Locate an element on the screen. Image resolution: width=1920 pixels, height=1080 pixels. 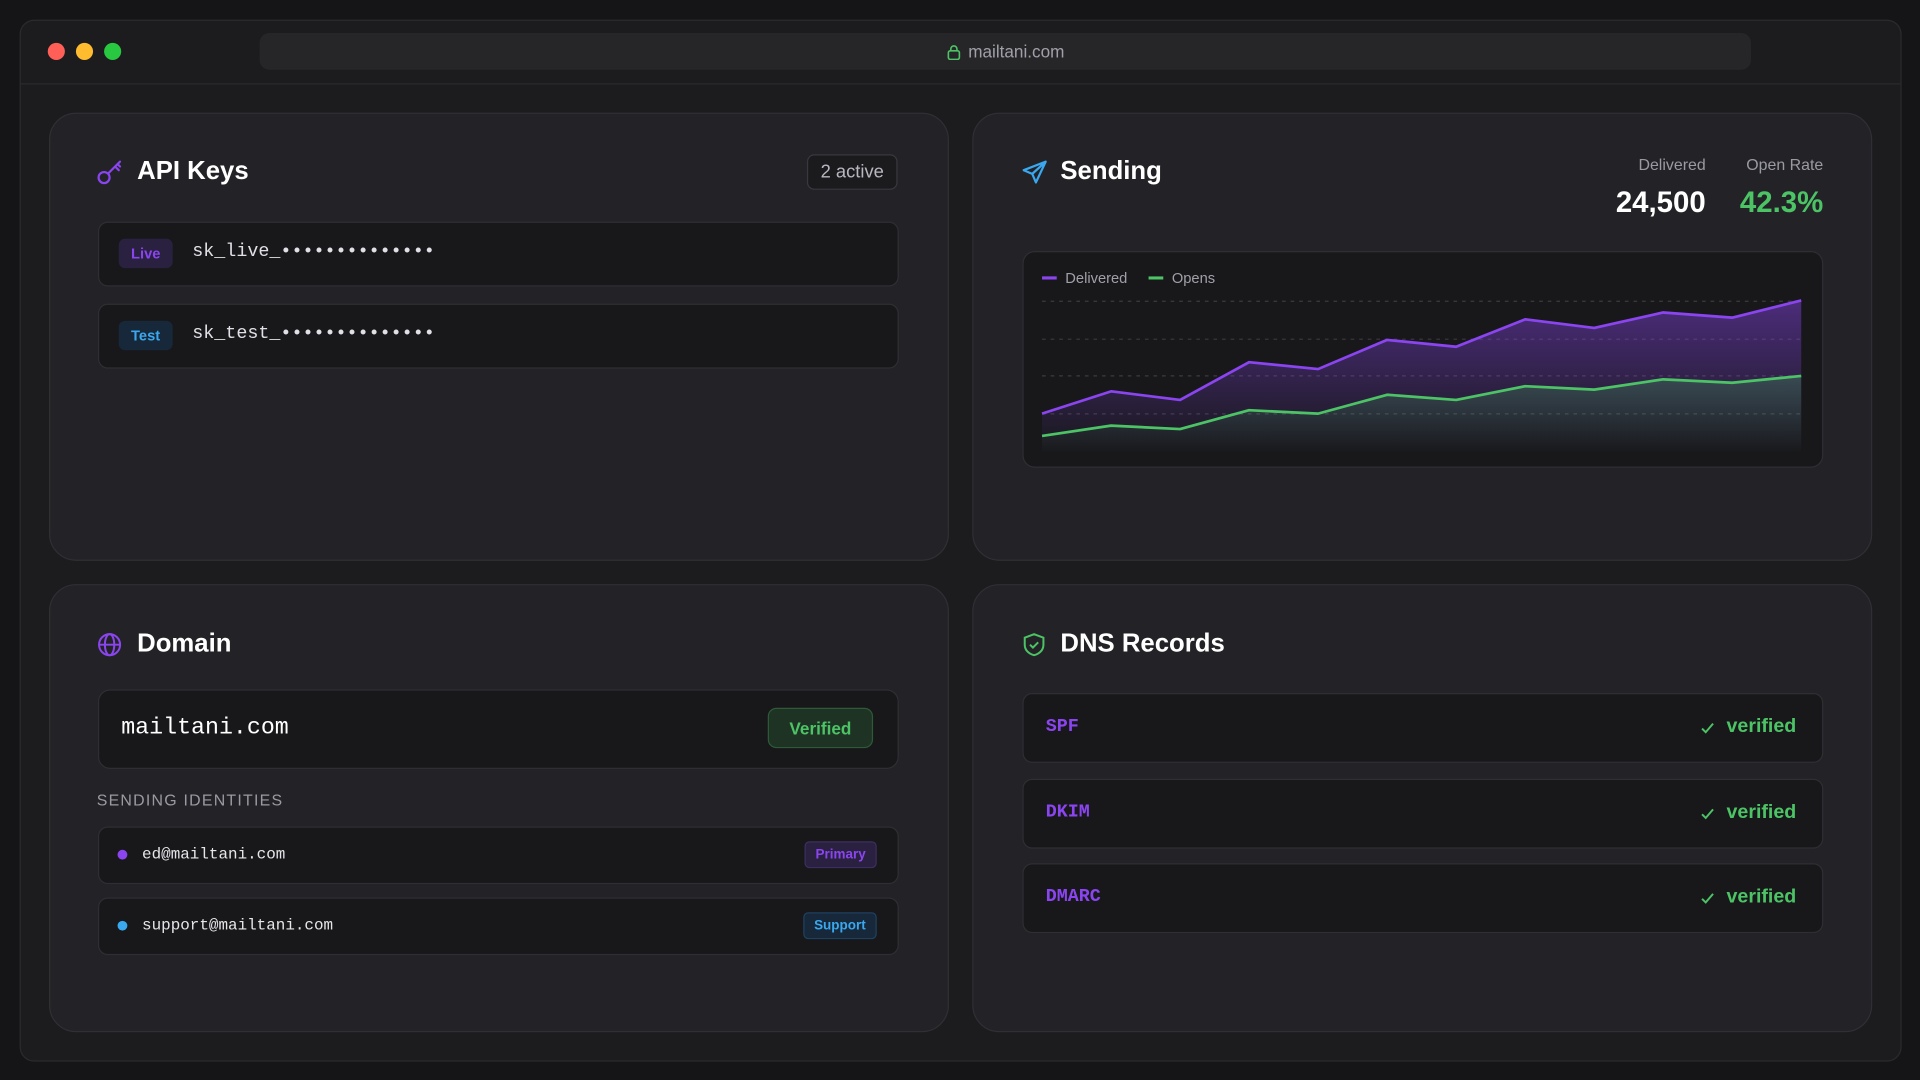
lock-icon is located at coordinates (953, 52).